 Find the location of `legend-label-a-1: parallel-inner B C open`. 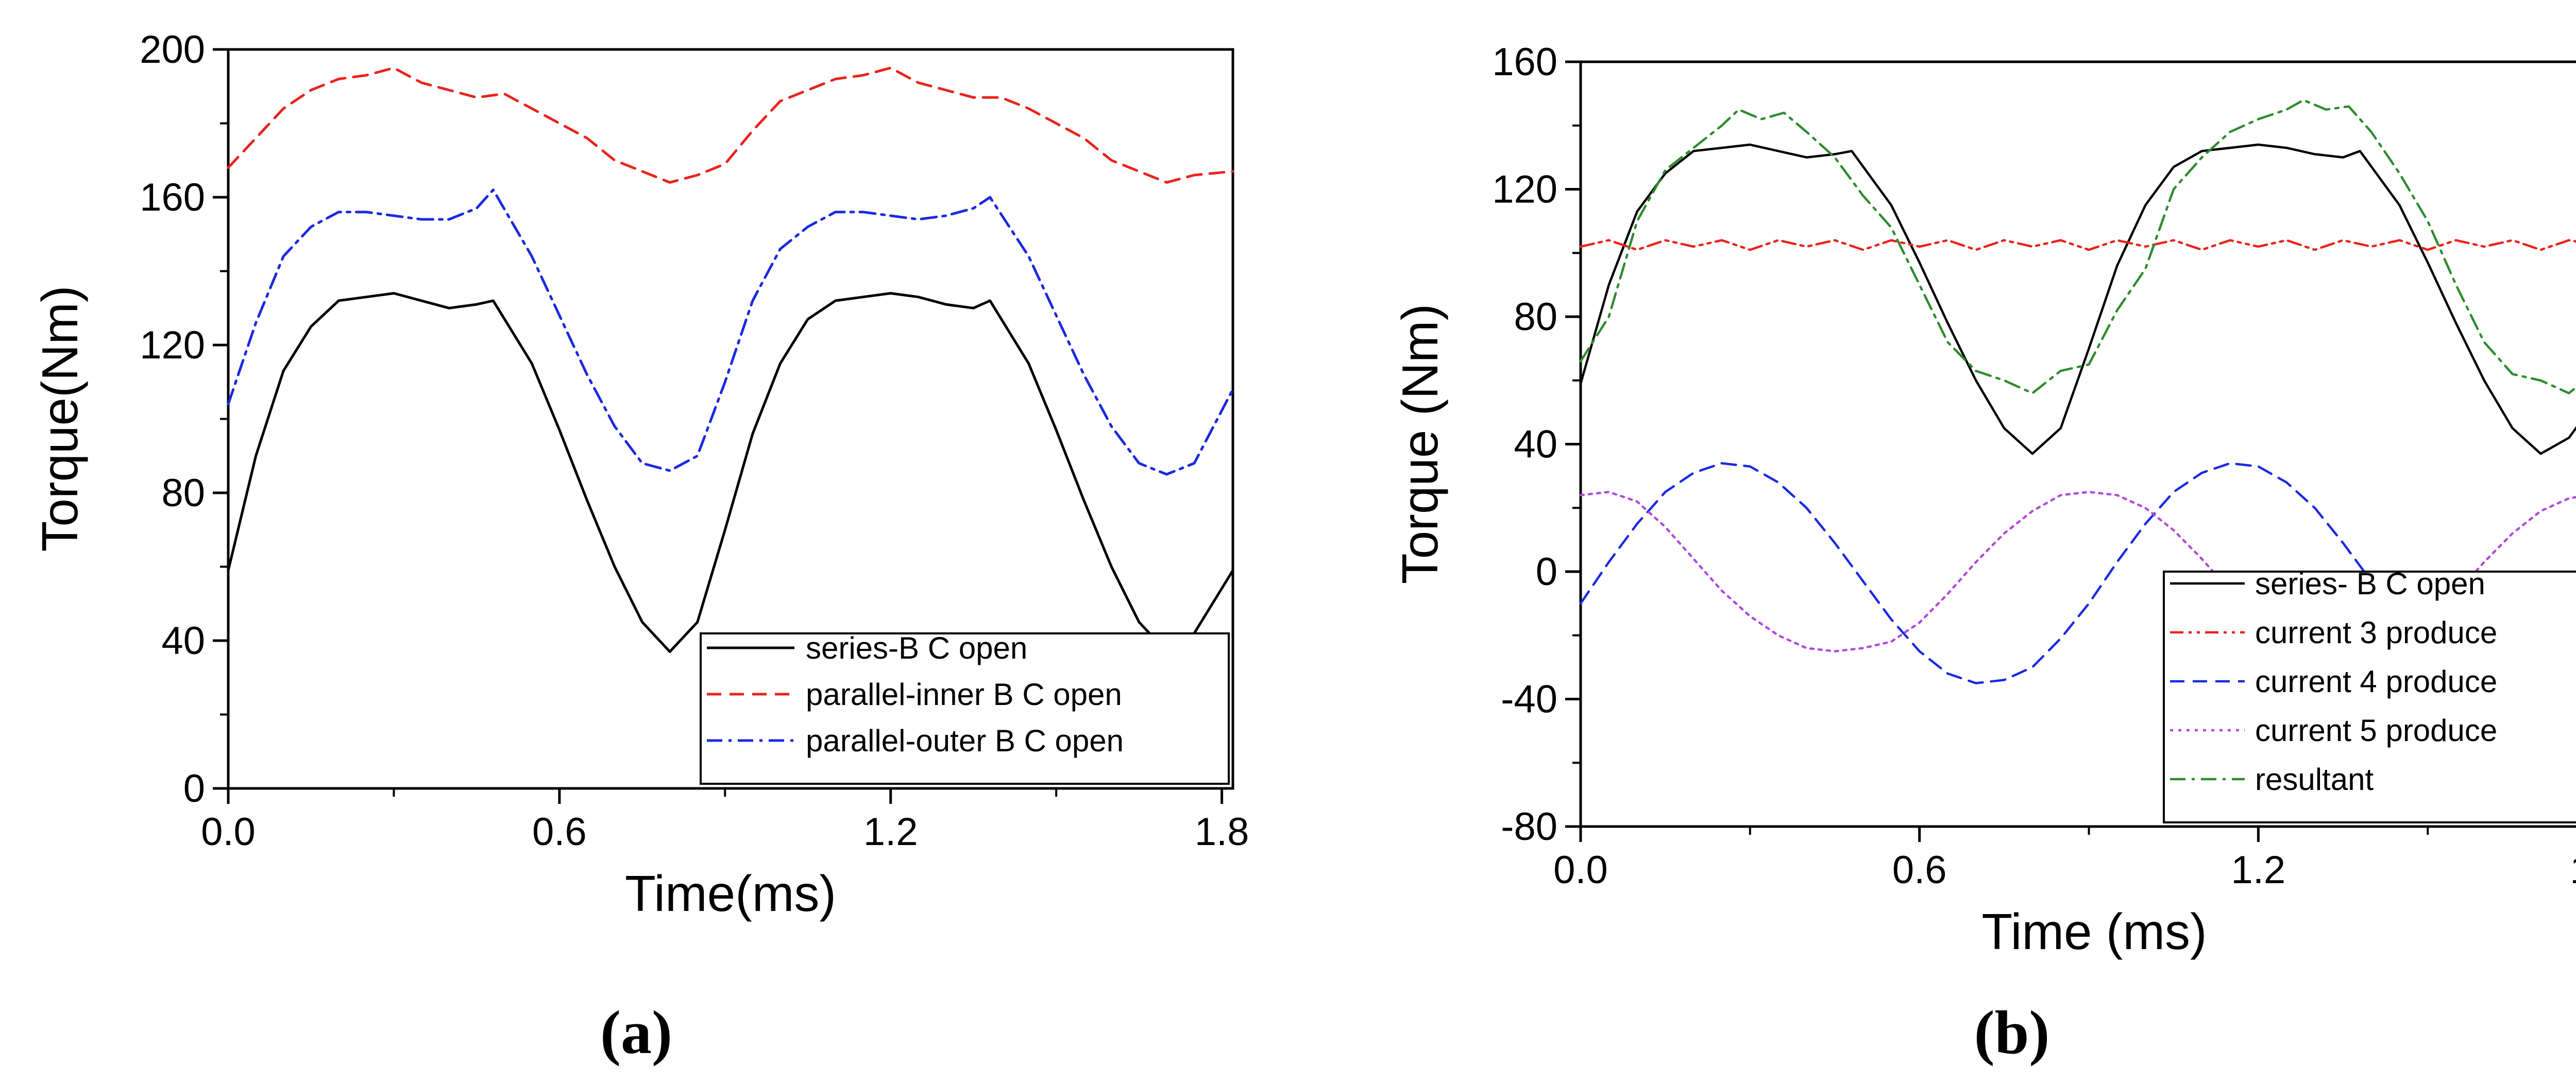

legend-label-a-1: parallel-inner B C open is located at coordinates (964, 694).